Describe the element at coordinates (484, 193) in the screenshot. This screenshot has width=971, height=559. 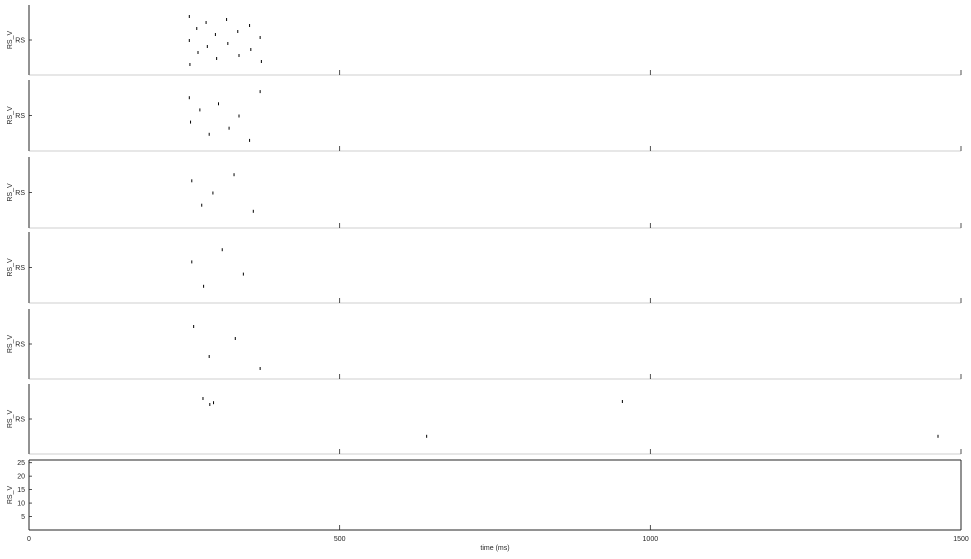
I see `panel-3: RS_V RS` at that location.